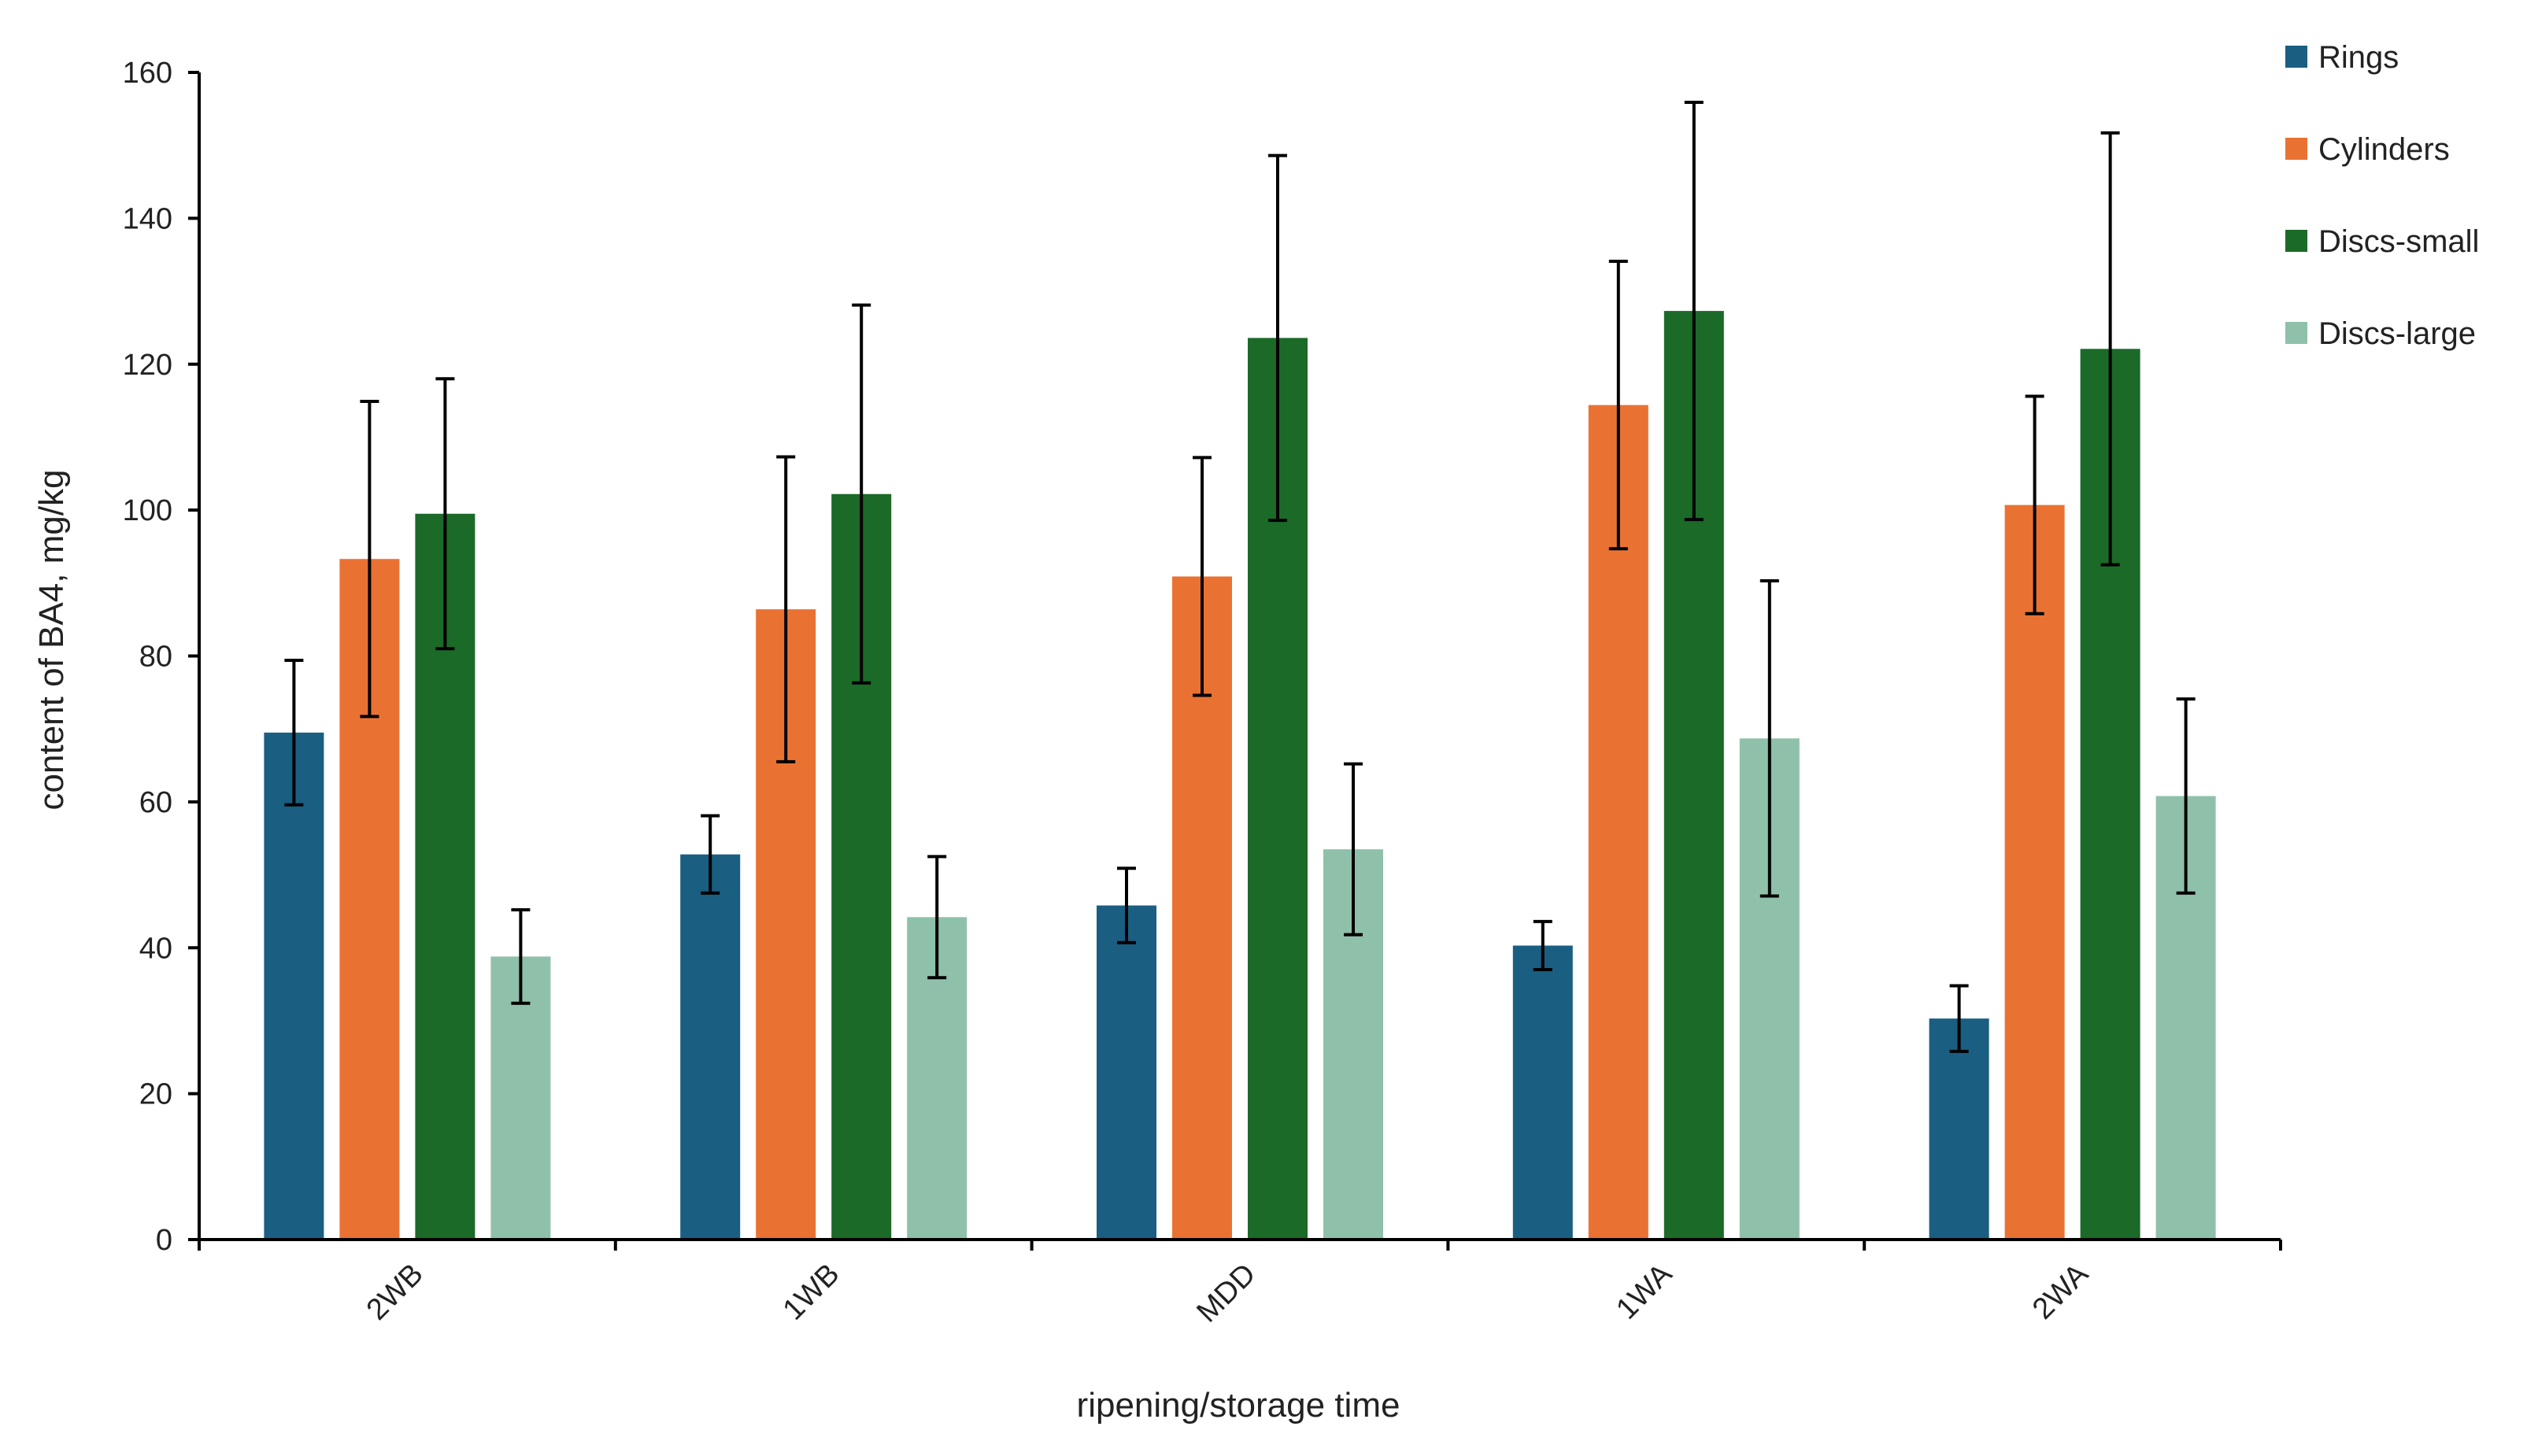  Describe the element at coordinates (147, 510) in the screenshot. I see `y-tick-label: 100` at that location.